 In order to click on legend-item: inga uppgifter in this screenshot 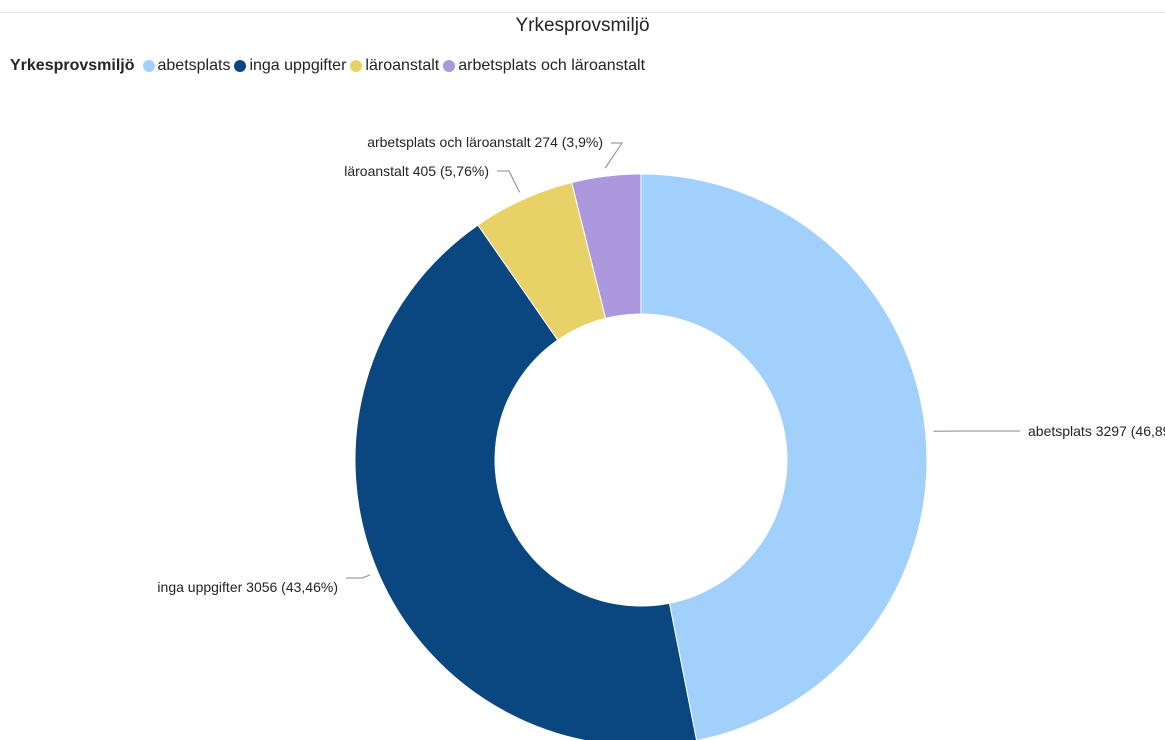, I will do `click(290, 66)`.